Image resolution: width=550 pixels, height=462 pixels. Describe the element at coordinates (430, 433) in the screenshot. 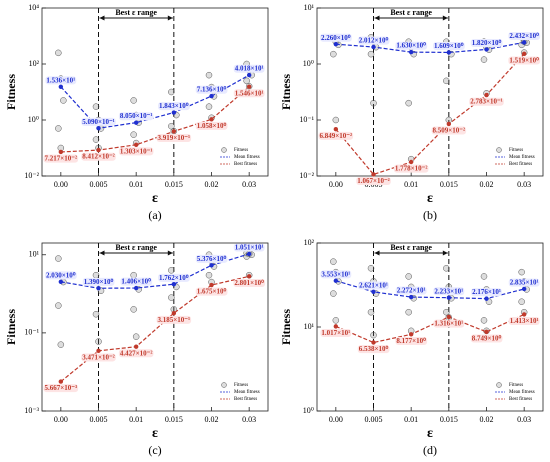

I see `x-axis-label: ε` at that location.